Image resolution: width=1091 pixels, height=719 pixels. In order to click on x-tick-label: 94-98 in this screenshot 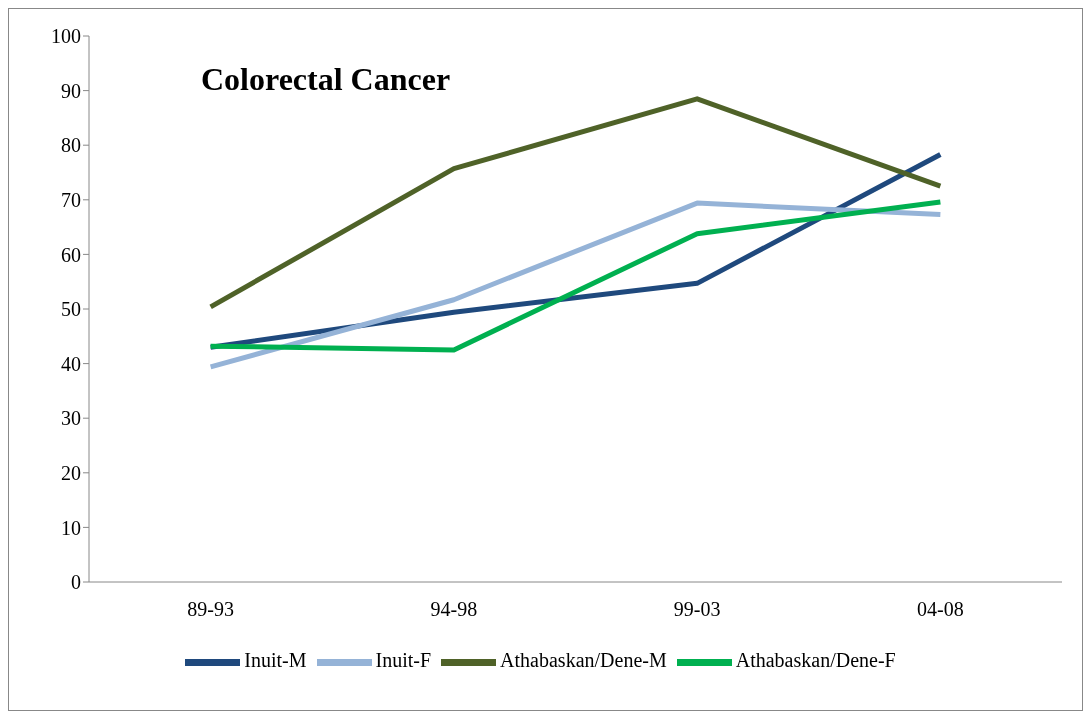, I will do `click(454, 609)`.